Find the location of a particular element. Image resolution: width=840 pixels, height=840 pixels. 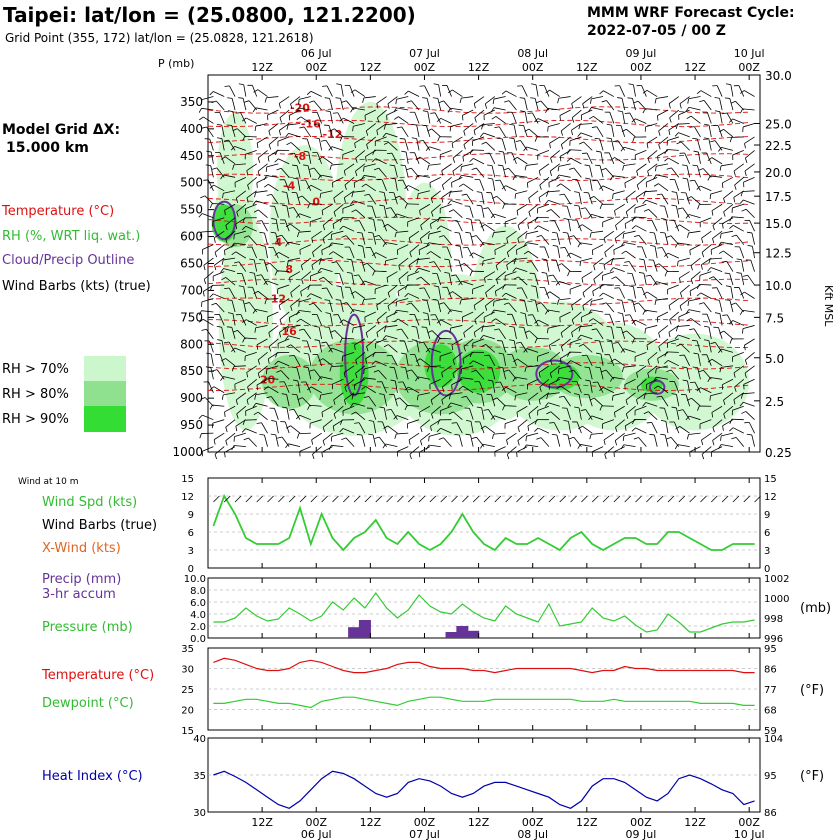

legend-cloud: Cloud/Precip Outline is located at coordinates (68, 260).